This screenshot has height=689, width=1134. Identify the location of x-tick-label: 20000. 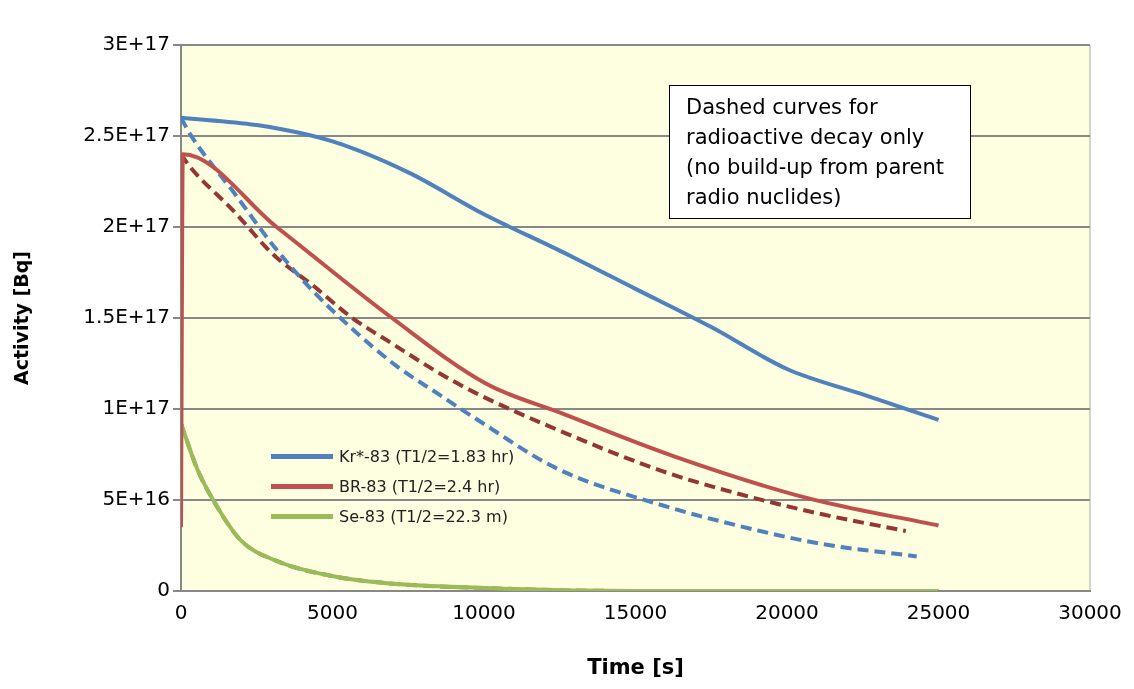
(787, 612).